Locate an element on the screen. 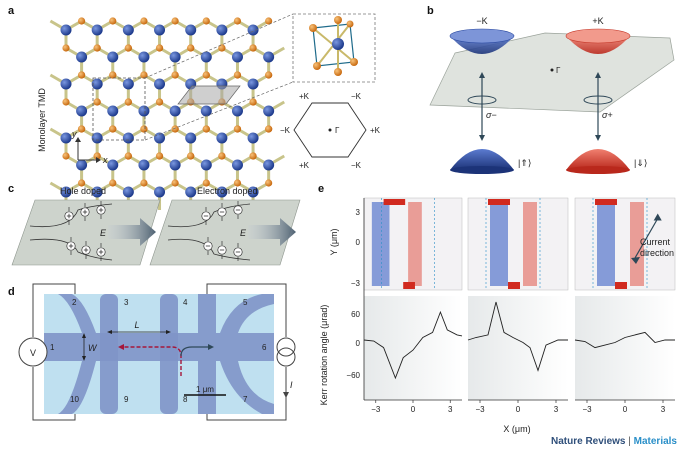 The width and height of the screenshot is (685, 450). voltmeter-label: V is located at coordinates (33, 353).